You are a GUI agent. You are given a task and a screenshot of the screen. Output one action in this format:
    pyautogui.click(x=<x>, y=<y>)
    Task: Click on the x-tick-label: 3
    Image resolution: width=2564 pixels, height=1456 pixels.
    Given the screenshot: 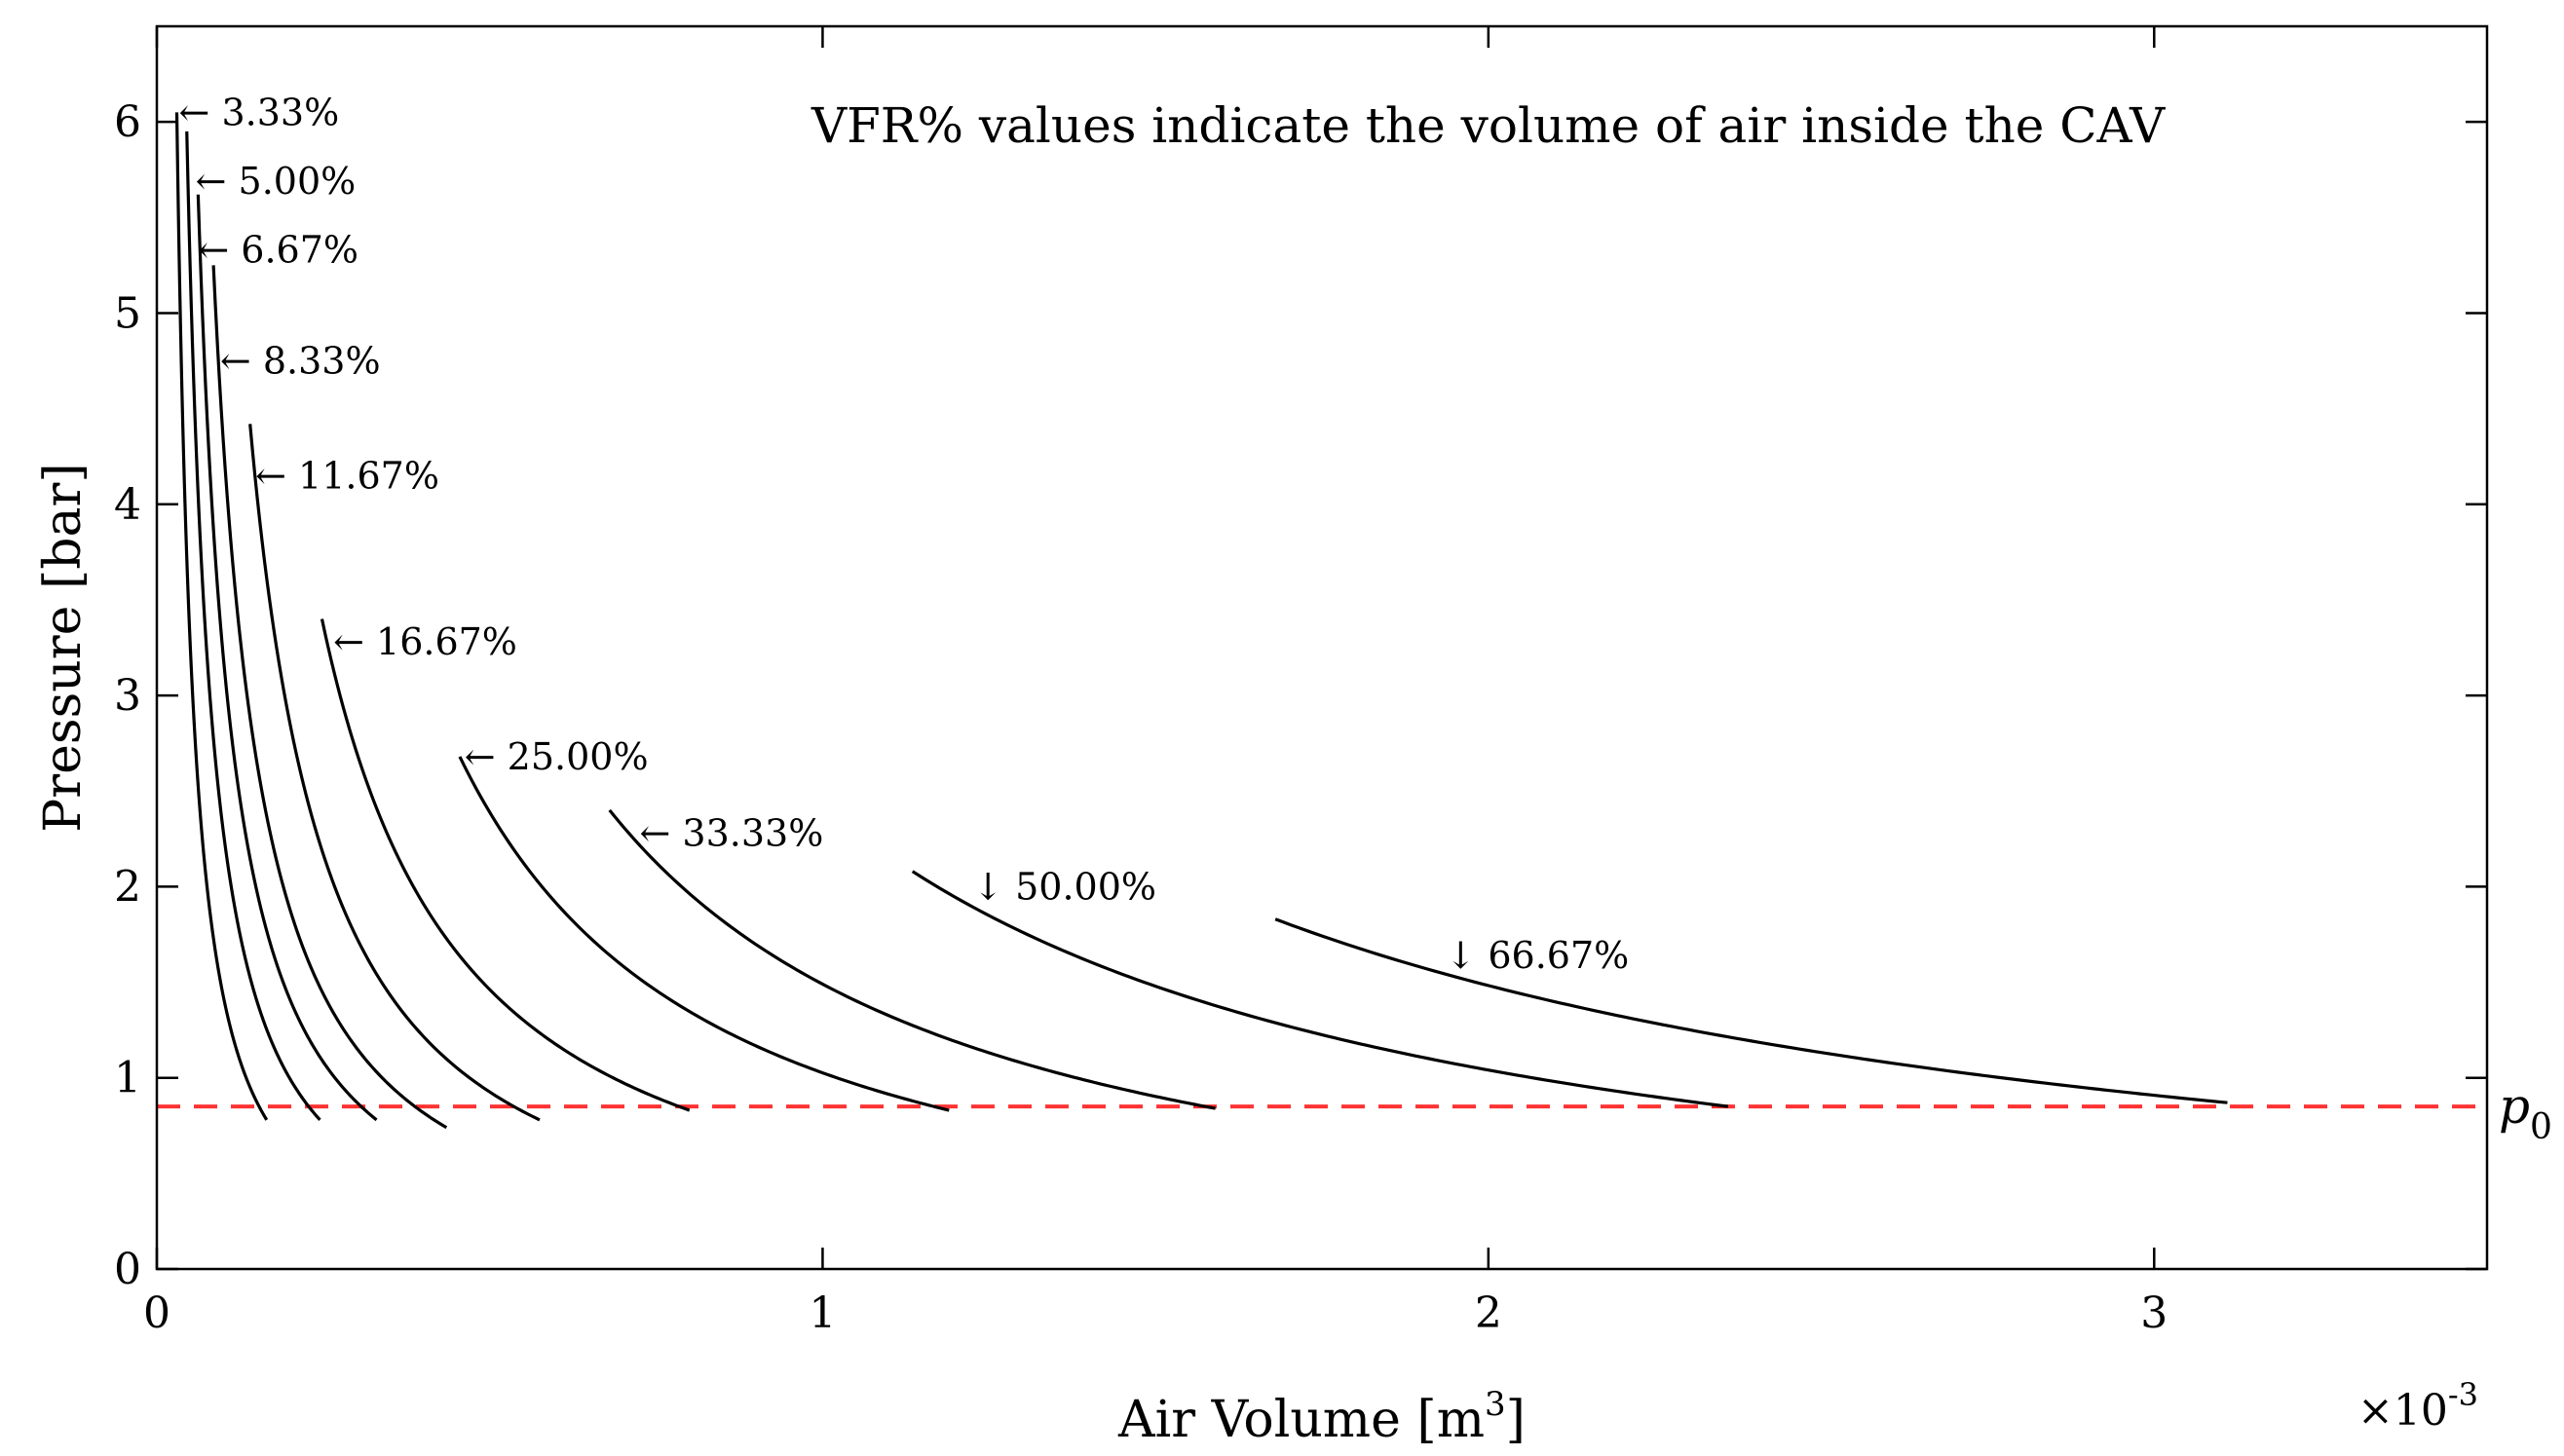 What is the action you would take?
    pyautogui.click(x=2154, y=1313)
    